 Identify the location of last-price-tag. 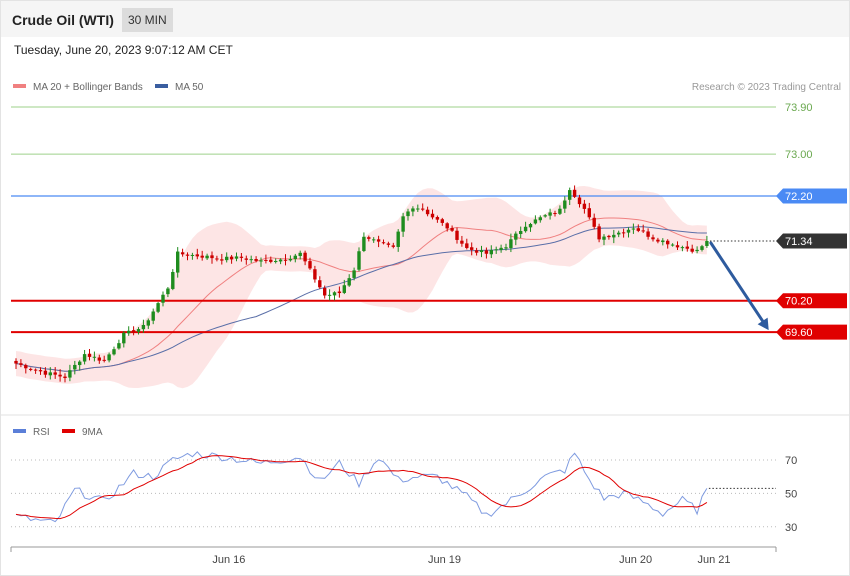
(811, 241).